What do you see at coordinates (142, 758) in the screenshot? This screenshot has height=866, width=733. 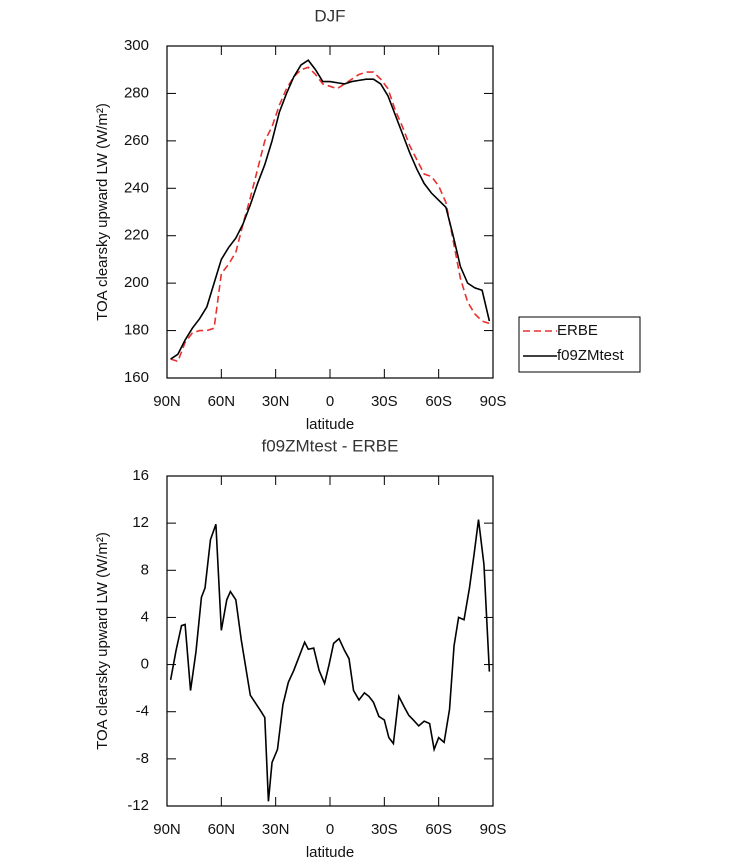 I see `y-tick-label: -8` at bounding box center [142, 758].